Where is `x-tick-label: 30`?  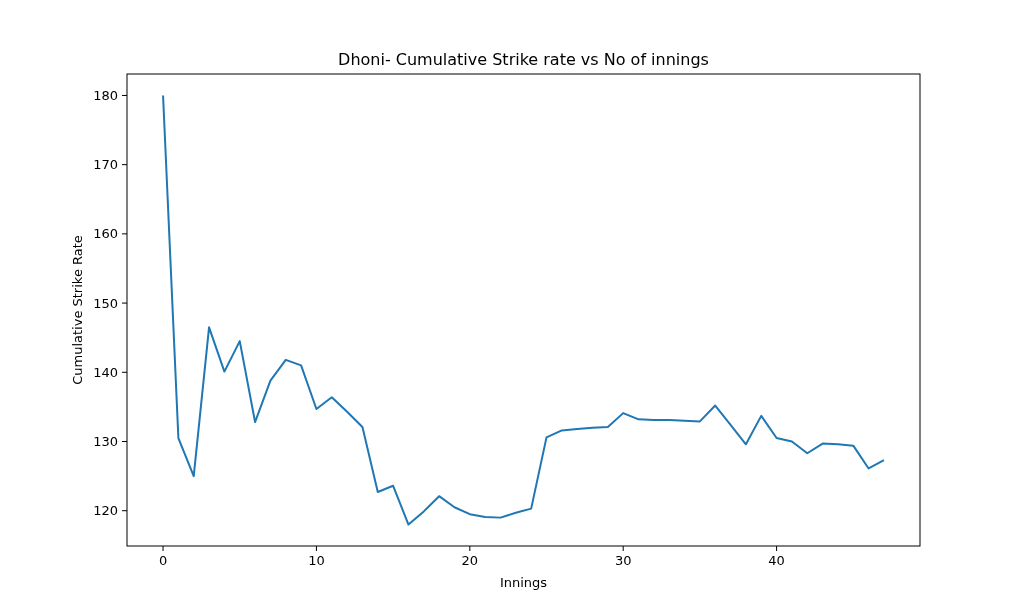 x-tick-label: 30 is located at coordinates (623, 560).